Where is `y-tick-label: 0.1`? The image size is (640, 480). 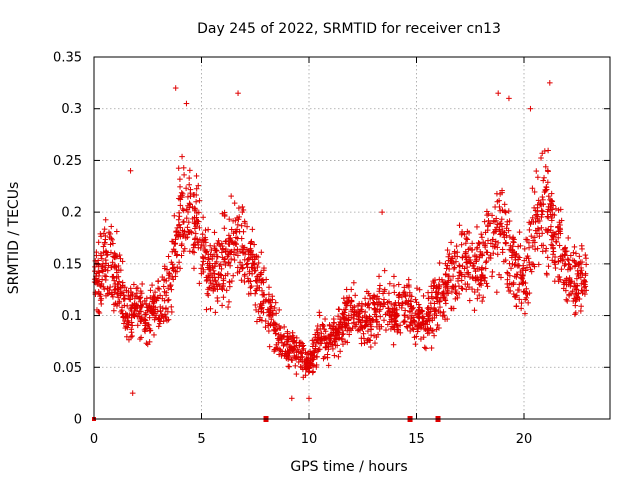 y-tick-label: 0.1 is located at coordinates (71, 316).